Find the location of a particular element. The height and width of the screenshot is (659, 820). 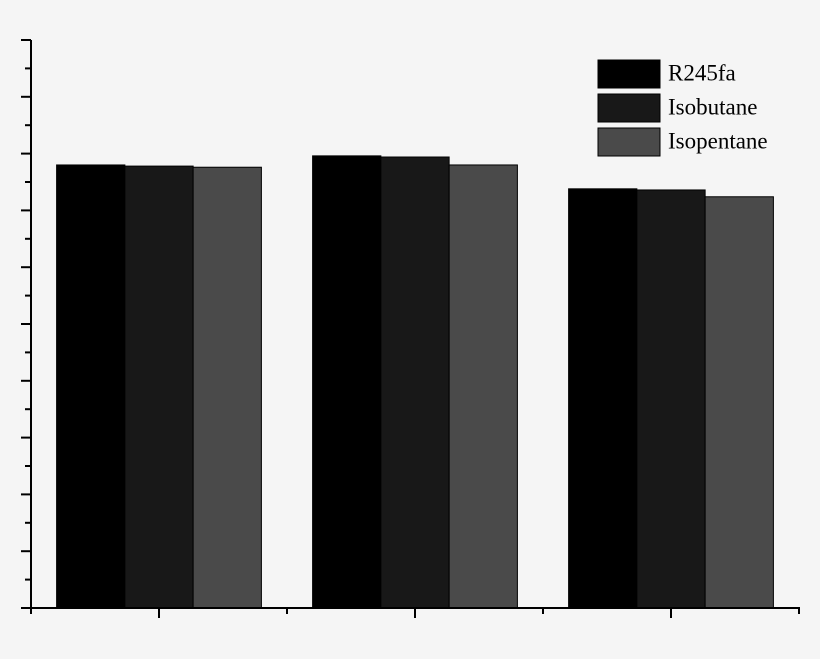

legend-label: R245fa is located at coordinates (702, 72).